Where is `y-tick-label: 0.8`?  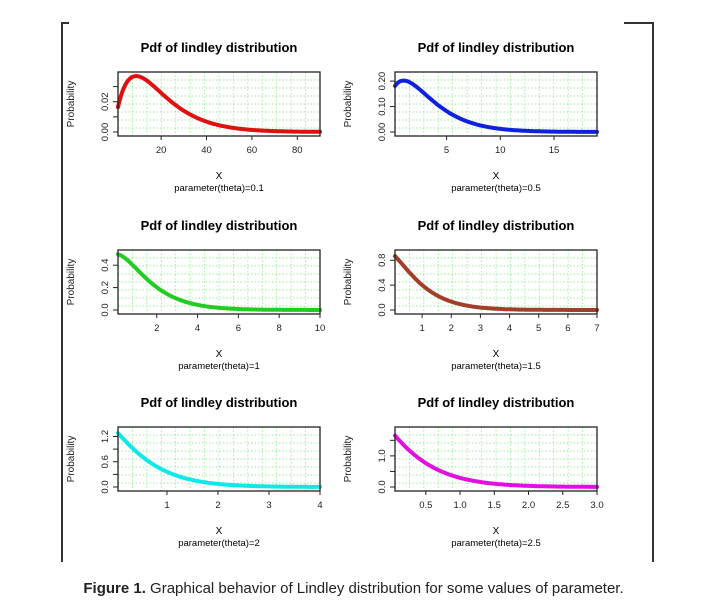 y-tick-label: 0.8 is located at coordinates (382, 260).